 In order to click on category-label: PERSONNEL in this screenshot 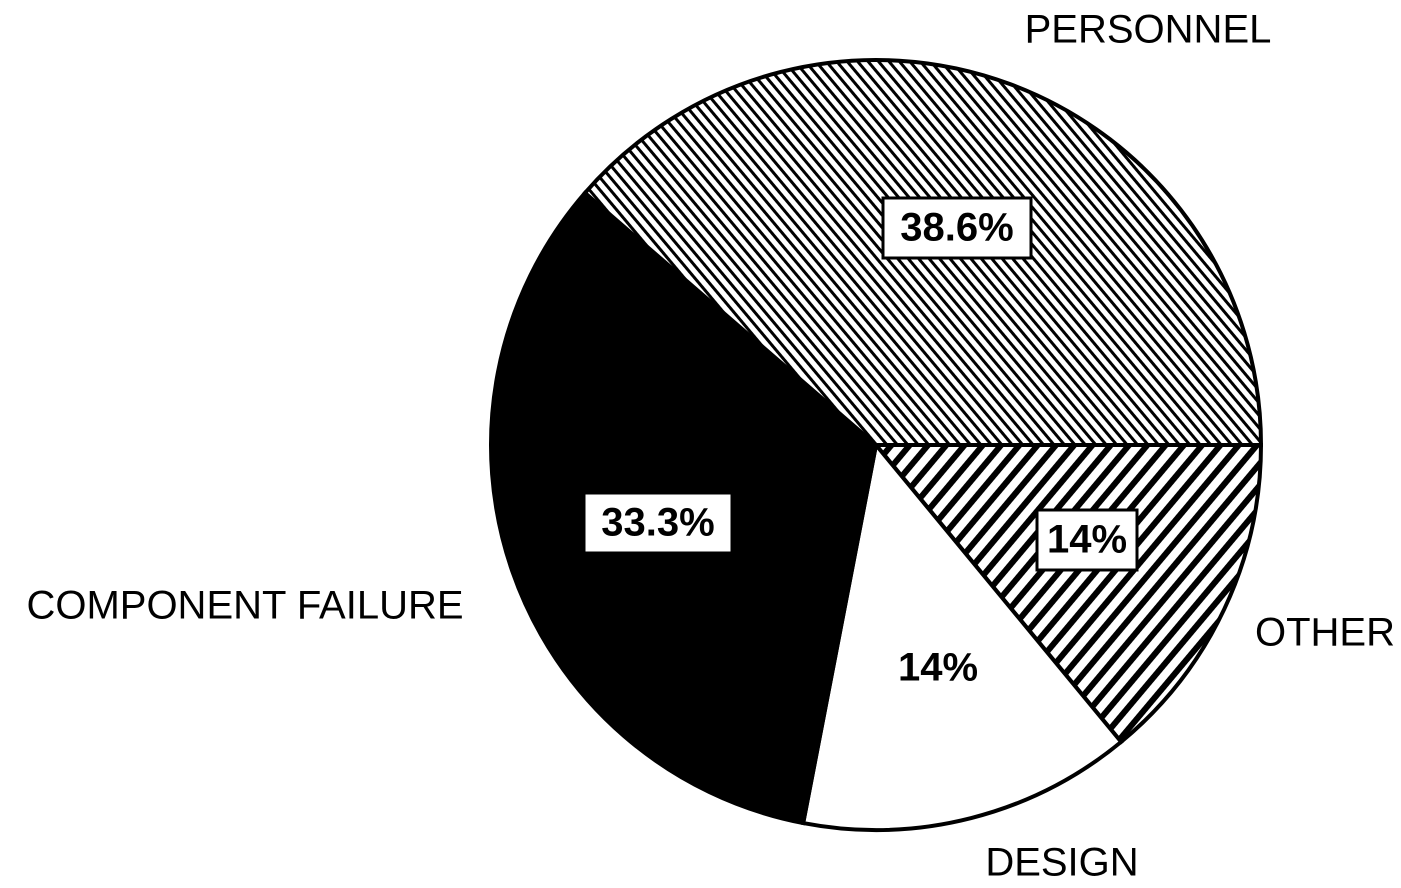, I will do `click(1148, 30)`.